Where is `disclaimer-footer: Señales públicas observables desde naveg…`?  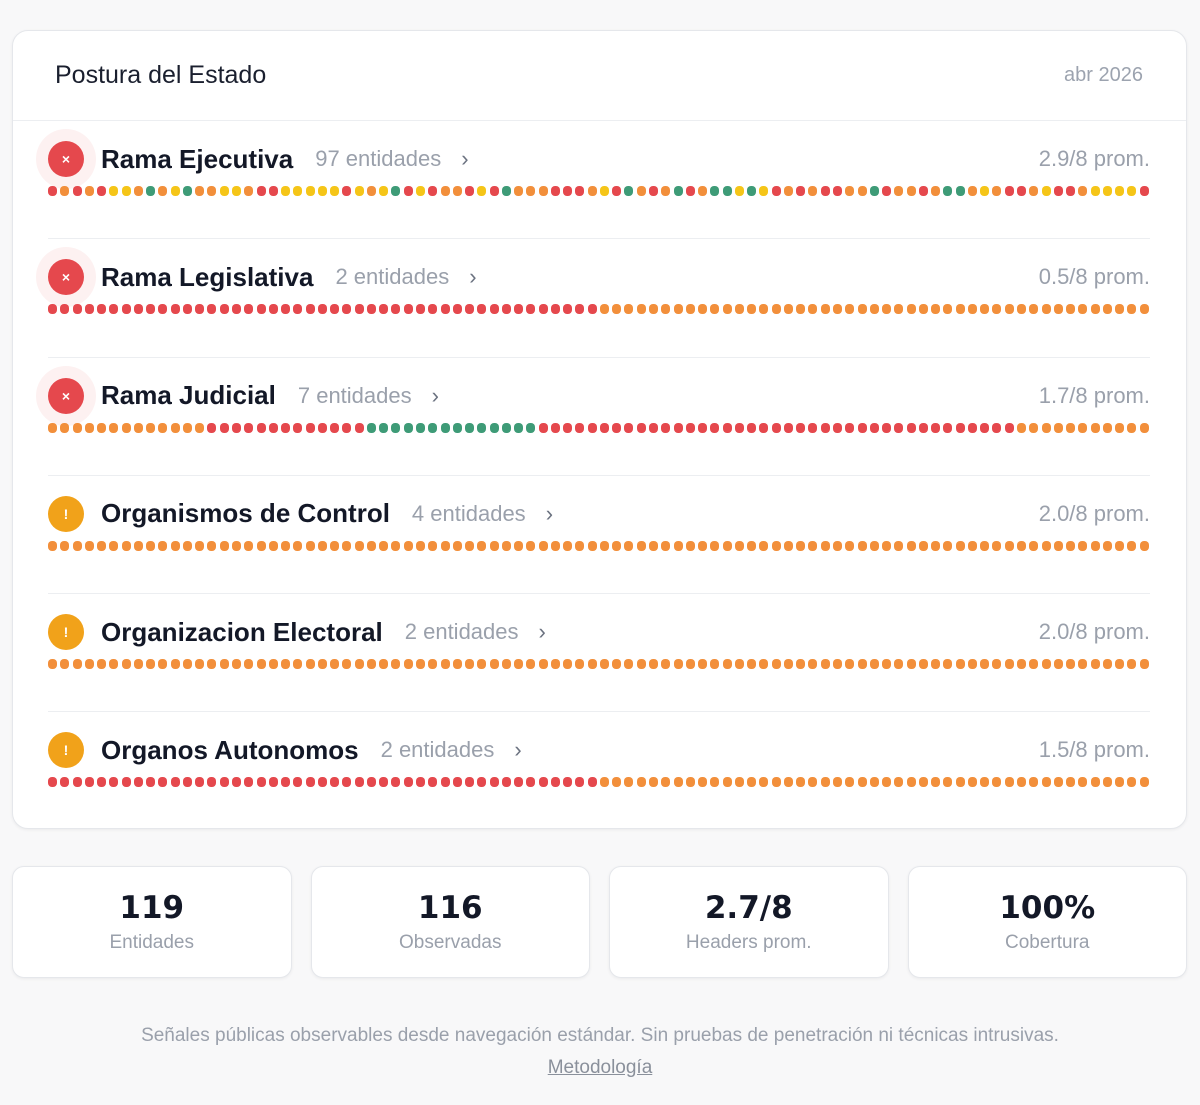
disclaimer-footer: Señales públicas observables desde naveg… is located at coordinates (600, 1052).